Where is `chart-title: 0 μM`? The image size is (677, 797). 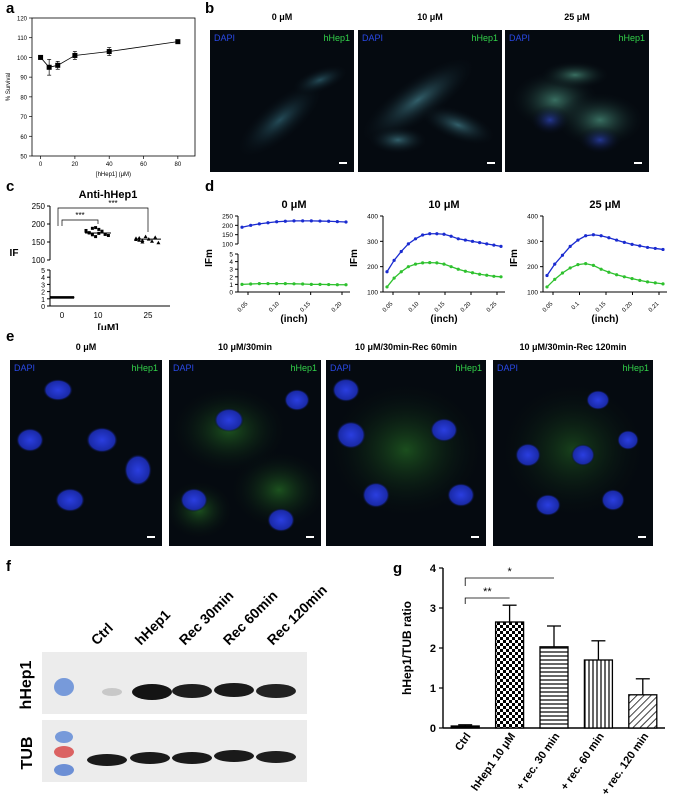 chart-title: 0 μM is located at coordinates (293, 205).